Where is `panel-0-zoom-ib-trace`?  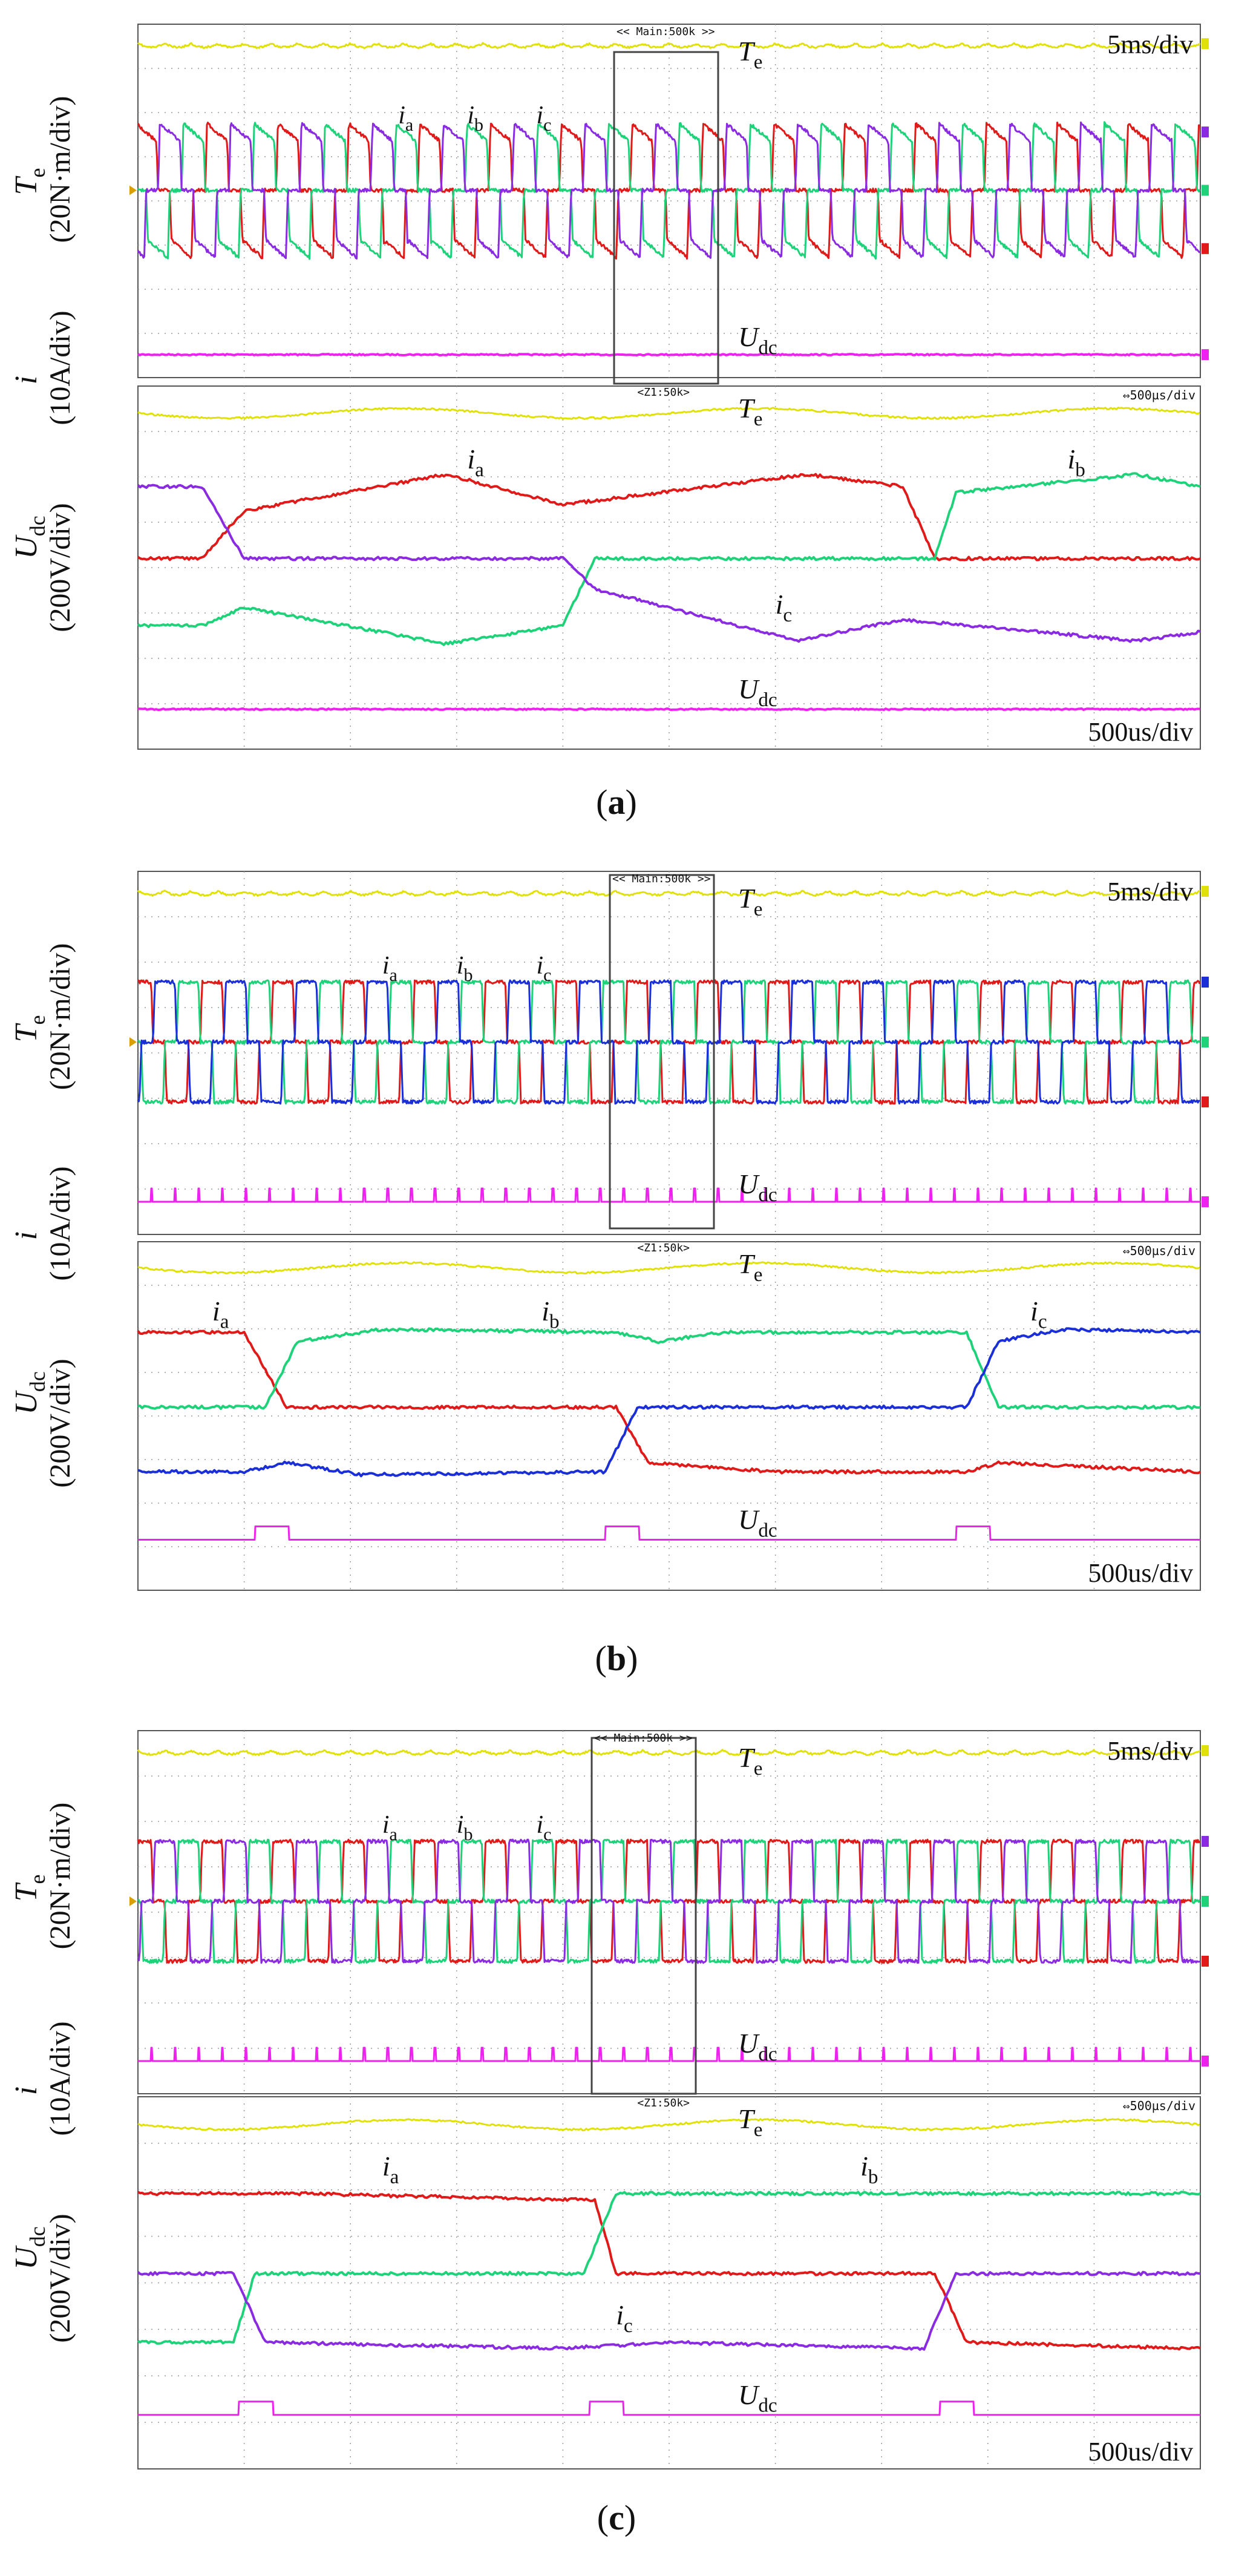
panel-0-zoom-ib-trace is located at coordinates (669, 559).